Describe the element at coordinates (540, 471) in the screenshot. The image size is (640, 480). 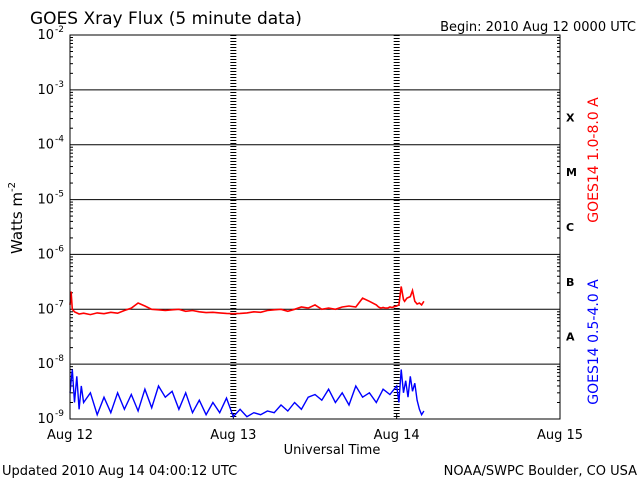
I see `data-source: NOAA/SWPC Boulder, CO USA` at that location.